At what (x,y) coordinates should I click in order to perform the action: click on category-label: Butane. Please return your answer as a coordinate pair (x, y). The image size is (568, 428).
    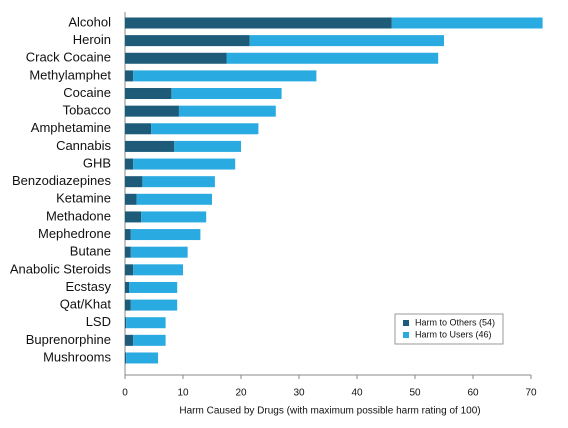
    Looking at the image, I should click on (90, 251).